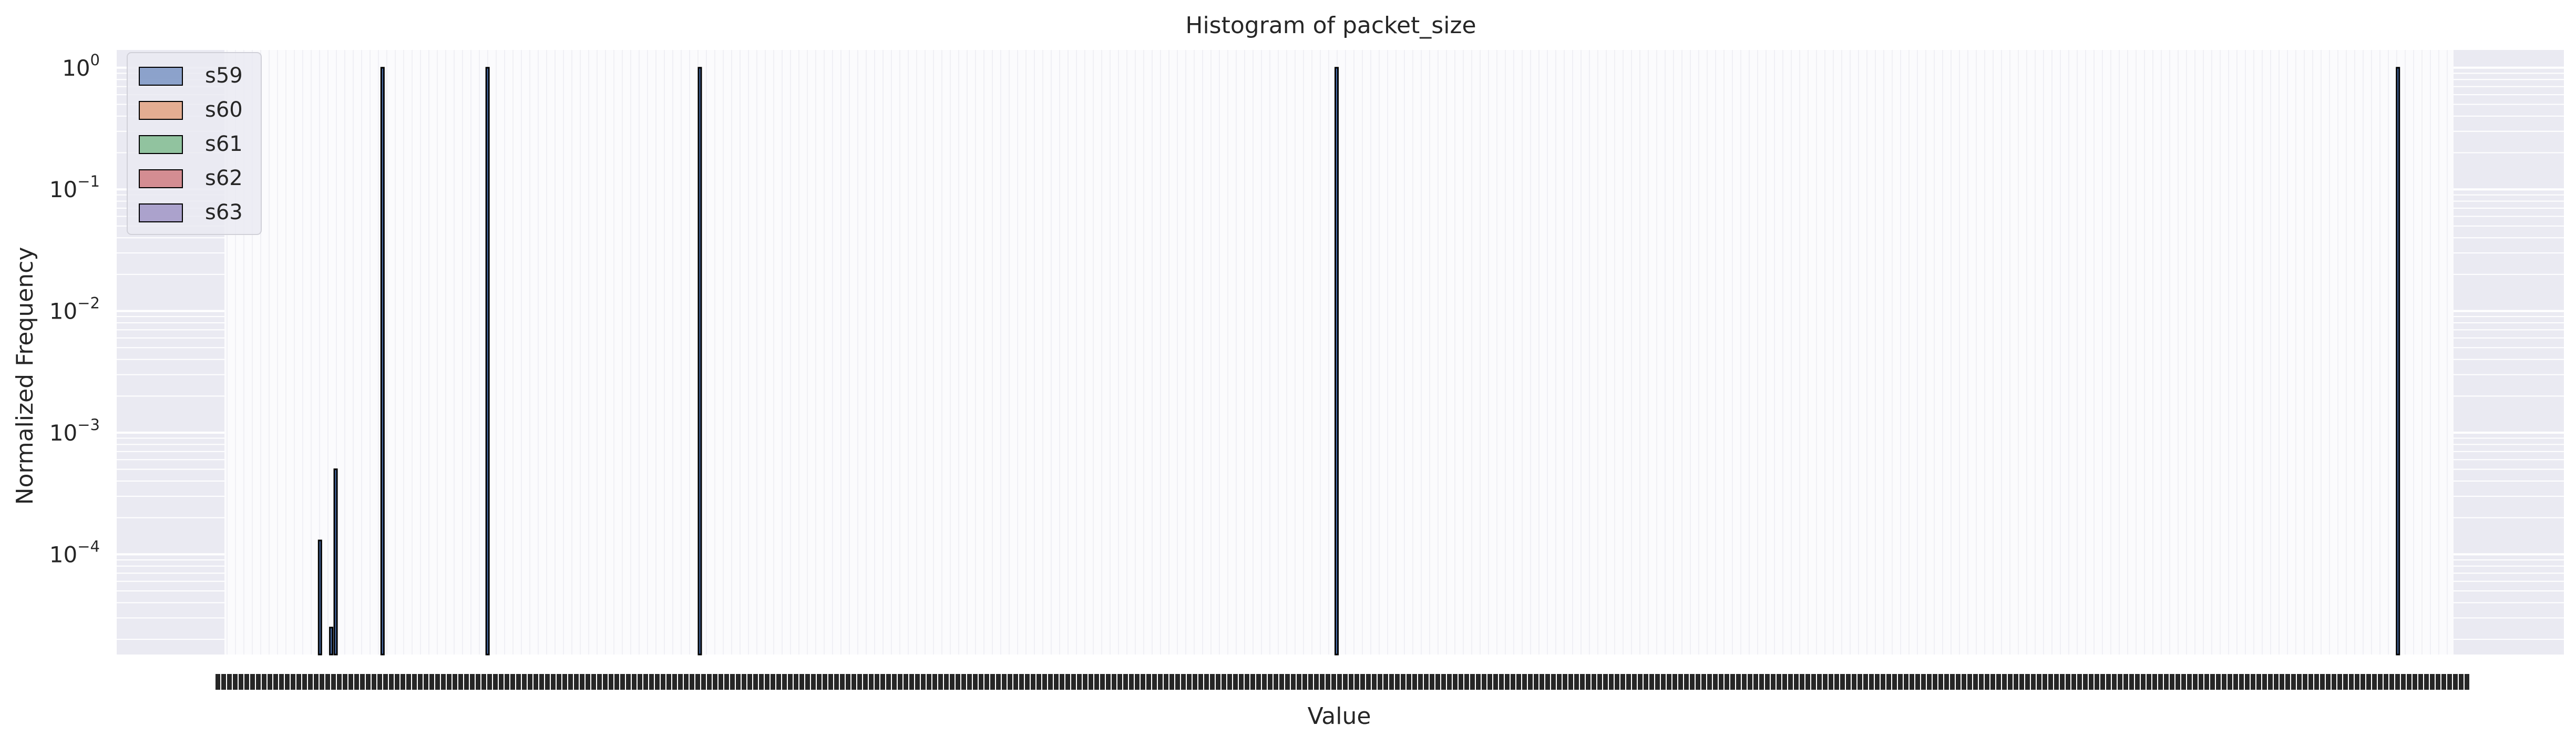  Describe the element at coordinates (74, 431) in the screenshot. I see `y-tick-label: 10⁻³` at that location.